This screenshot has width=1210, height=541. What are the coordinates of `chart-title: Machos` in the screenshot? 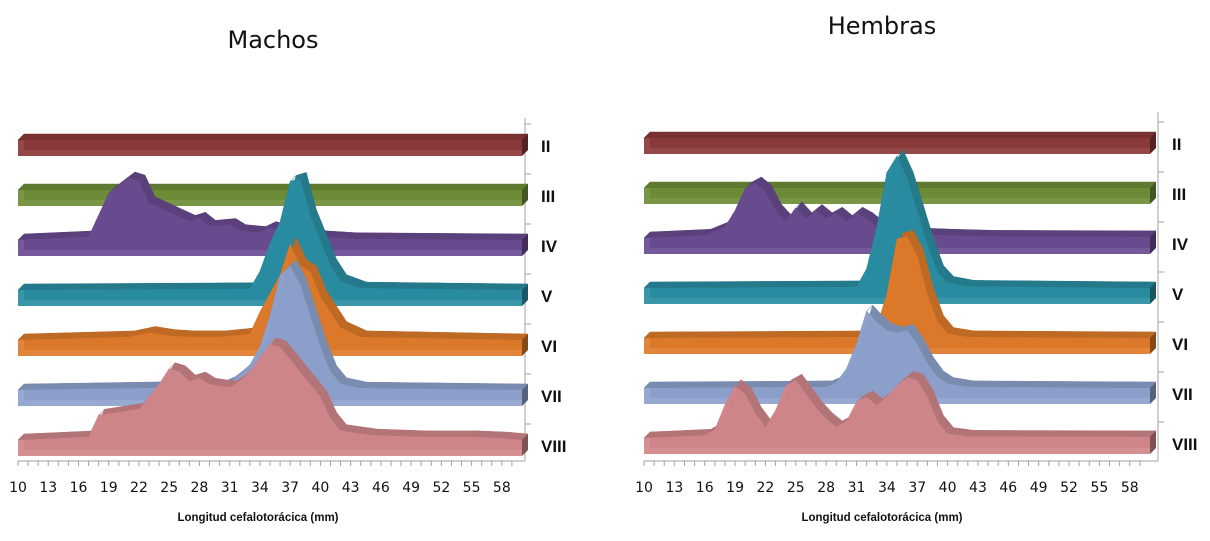 It's located at (272, 40).